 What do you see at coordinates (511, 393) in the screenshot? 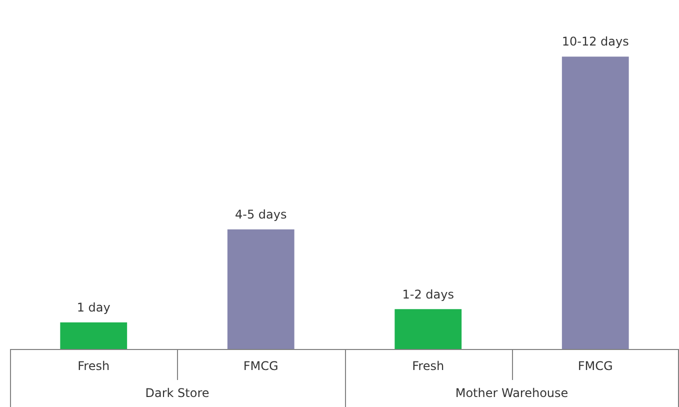
I see `text: Mother Warehouse` at bounding box center [511, 393].